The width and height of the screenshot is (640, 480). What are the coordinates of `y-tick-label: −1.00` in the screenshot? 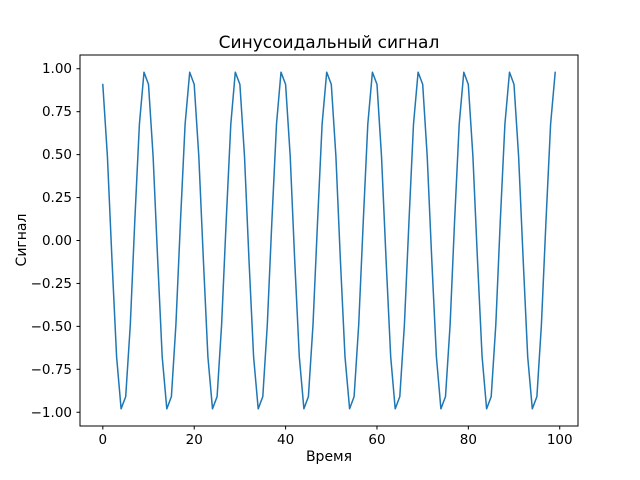 It's located at (51, 413).